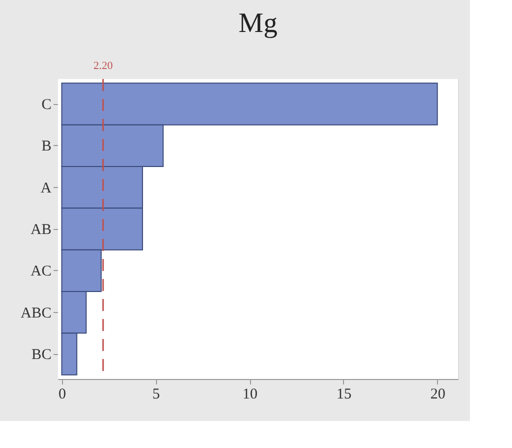 This screenshot has width=512, height=448. Describe the element at coordinates (156, 394) in the screenshot. I see `x-tick-label: 5` at that location.